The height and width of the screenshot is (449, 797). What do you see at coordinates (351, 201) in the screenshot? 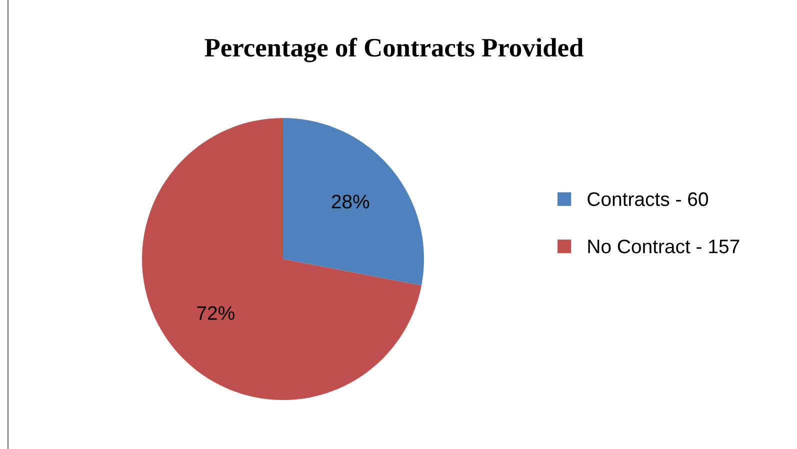
I see `data-label: 28%` at bounding box center [351, 201].